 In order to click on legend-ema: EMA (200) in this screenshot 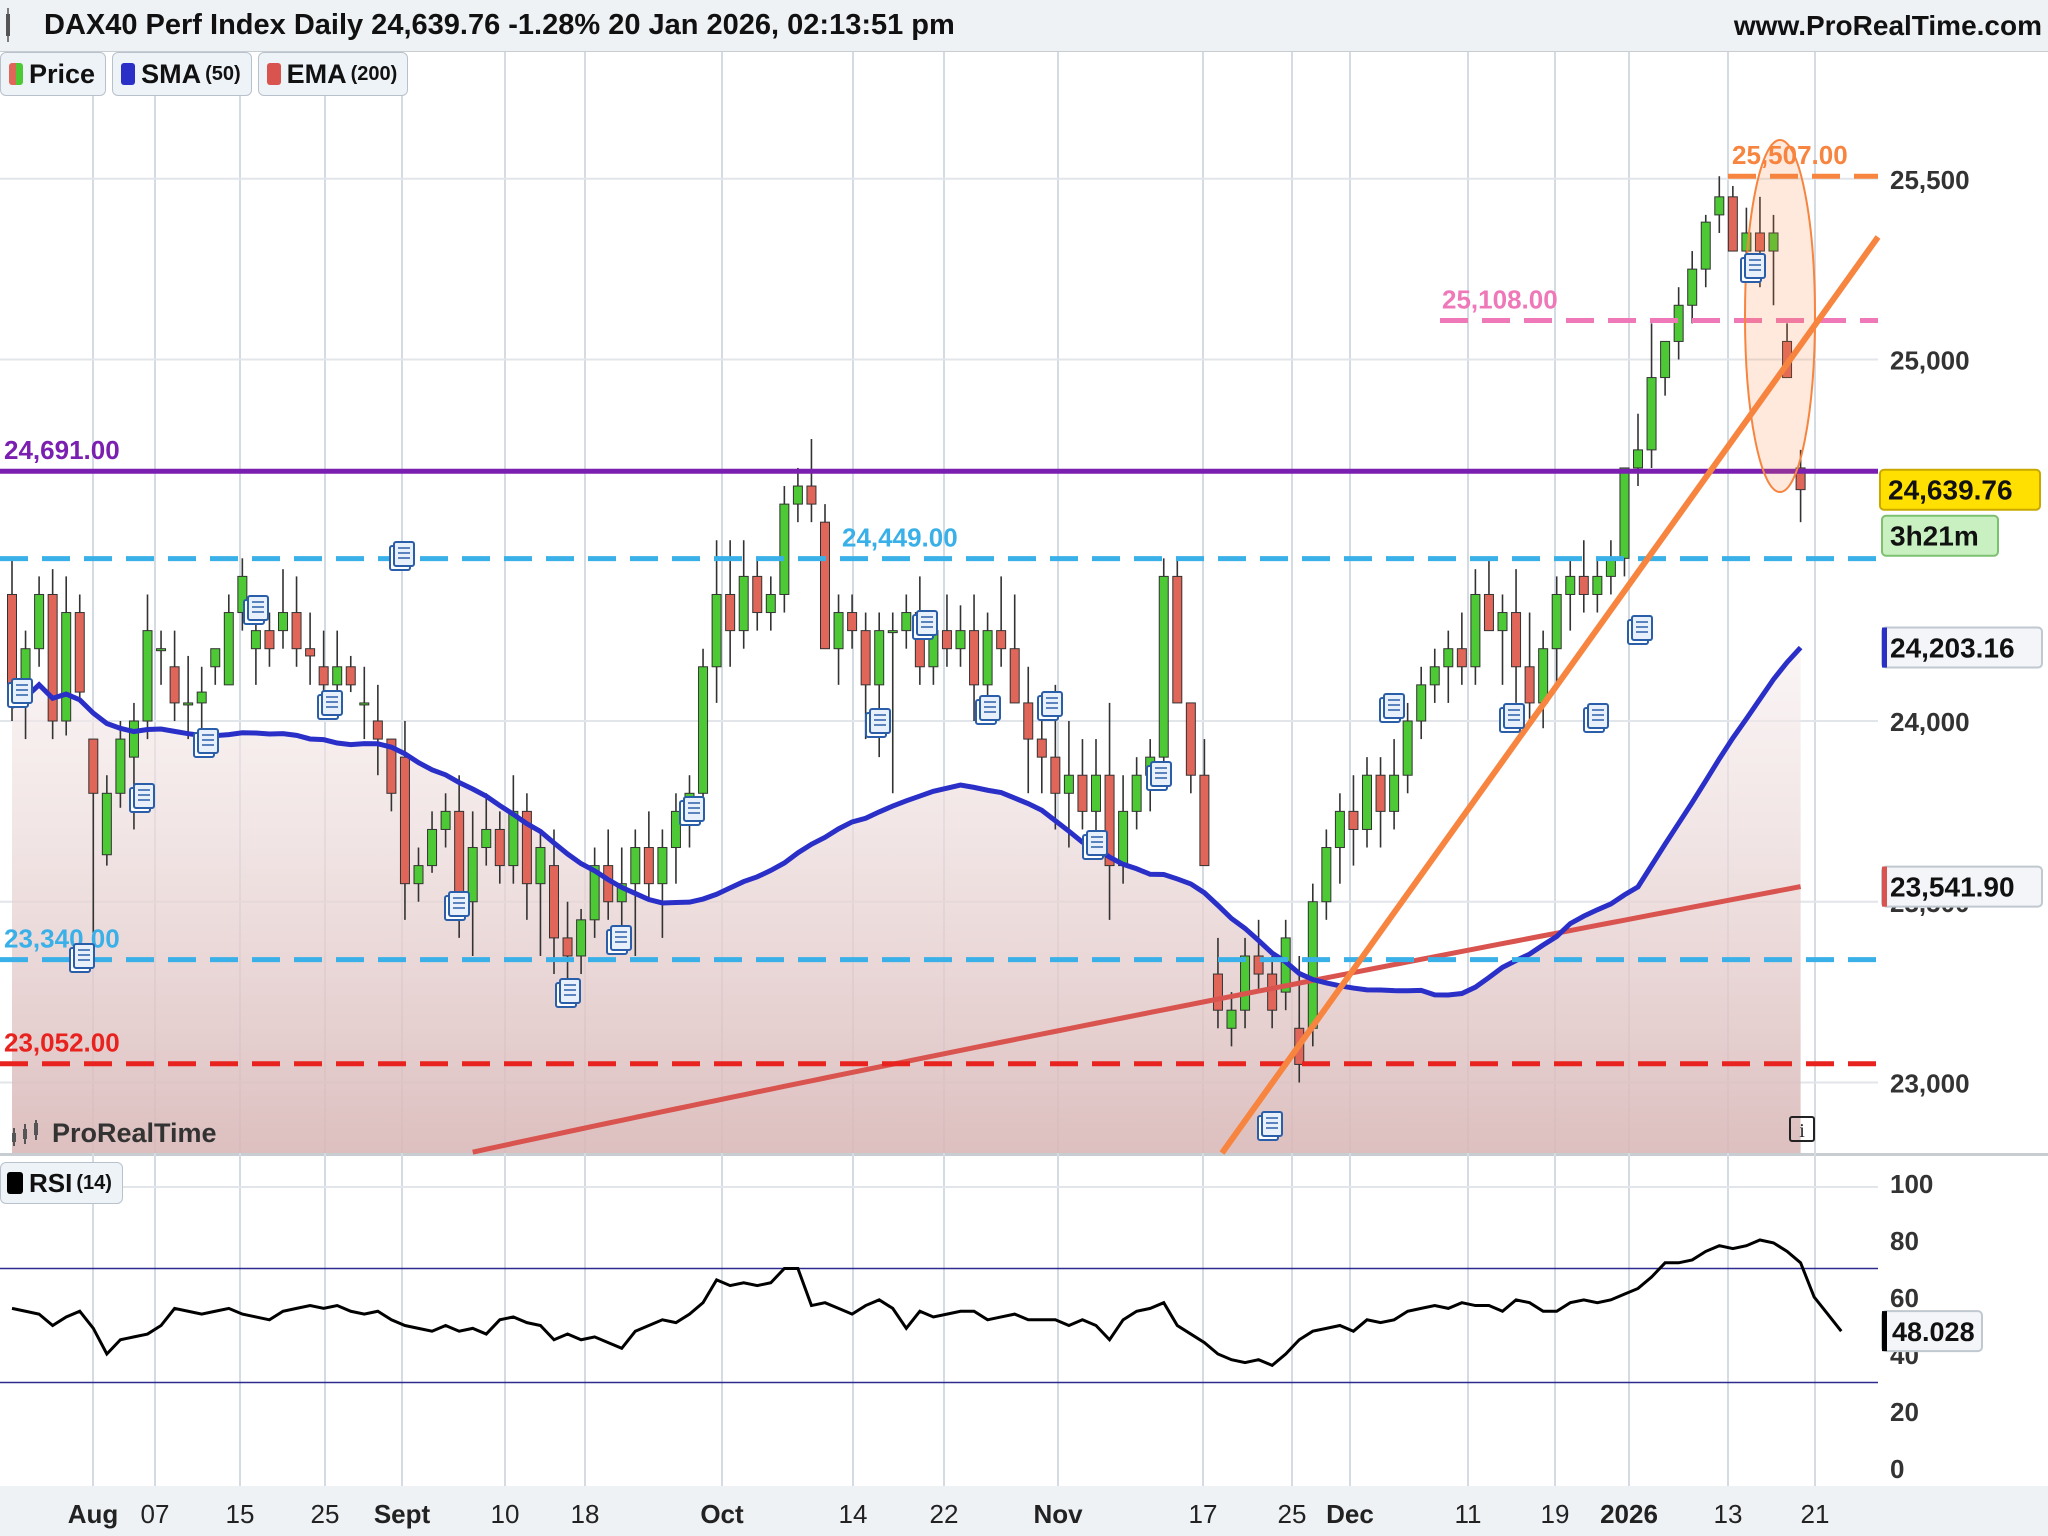, I will do `click(333, 74)`.